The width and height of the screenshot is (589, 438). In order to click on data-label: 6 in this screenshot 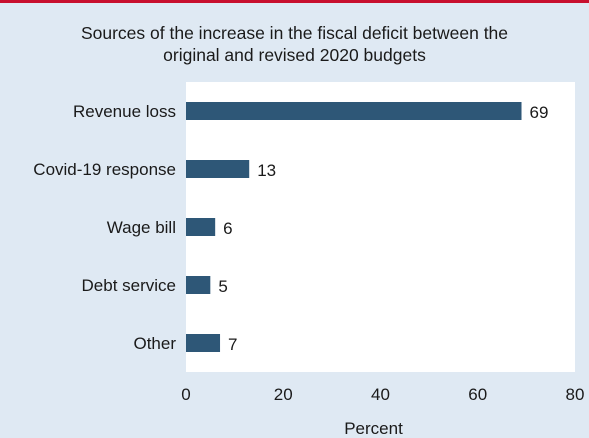, I will do `click(227, 228)`.